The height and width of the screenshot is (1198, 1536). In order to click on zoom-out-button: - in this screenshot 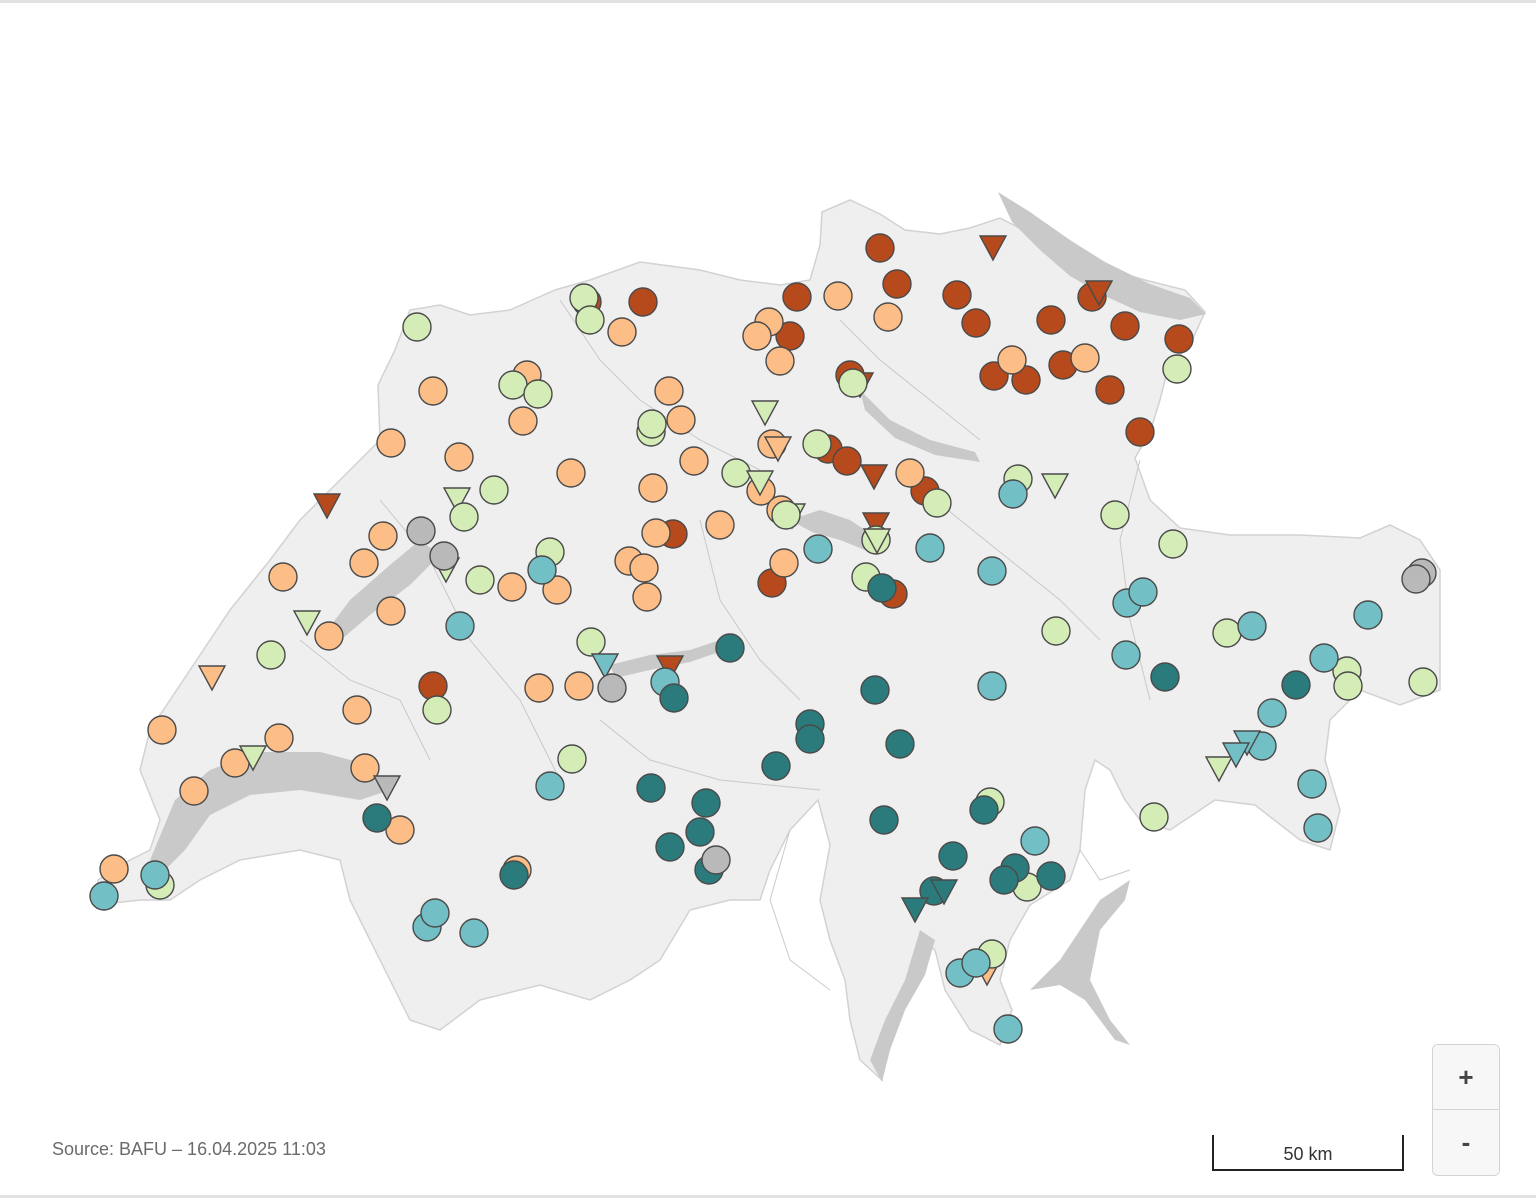, I will do `click(1466, 1142)`.